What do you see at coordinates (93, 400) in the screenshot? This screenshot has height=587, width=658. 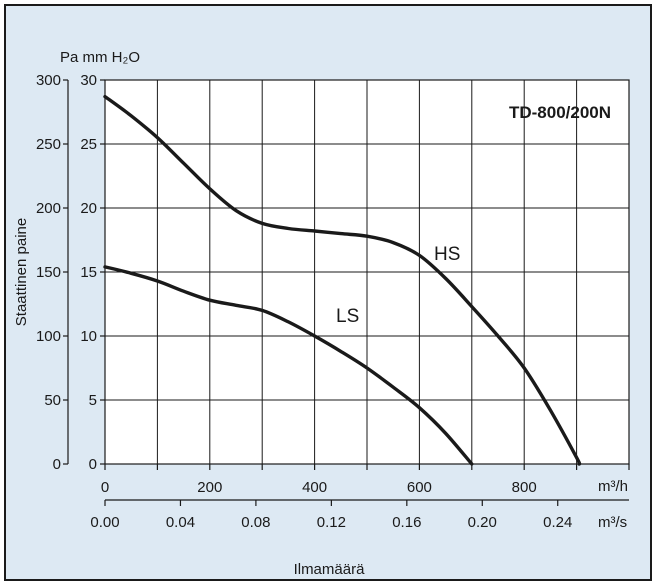 I see `mmh2o-tick-label: 5` at bounding box center [93, 400].